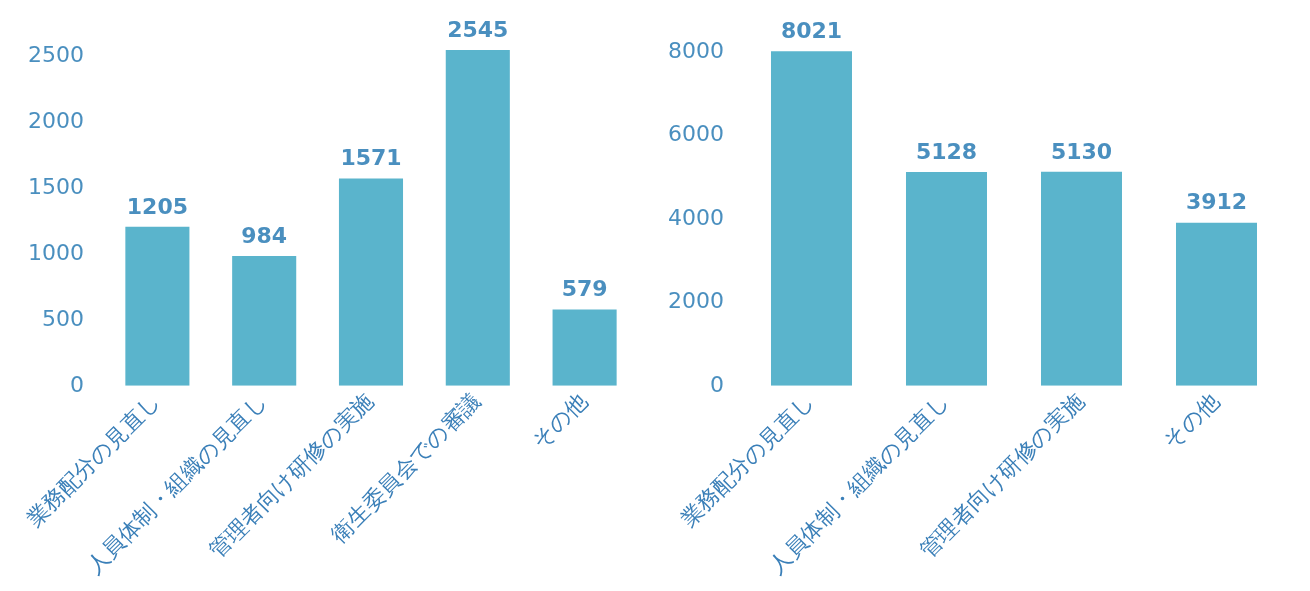 This screenshot has width=1310, height=591. I want to click on data-label: 5130, so click(1081, 151).